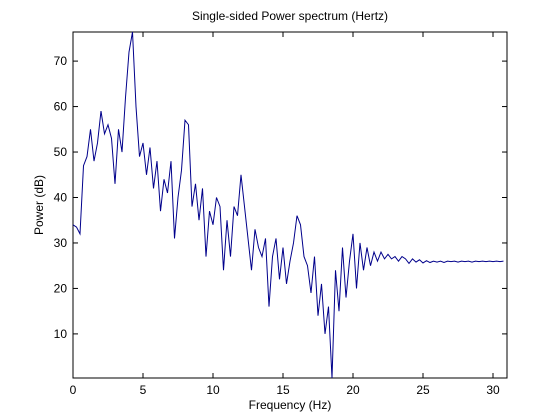 This screenshot has width=560, height=420. What do you see at coordinates (39, 205) in the screenshot?
I see `y-axis-label: Power (dB)` at bounding box center [39, 205].